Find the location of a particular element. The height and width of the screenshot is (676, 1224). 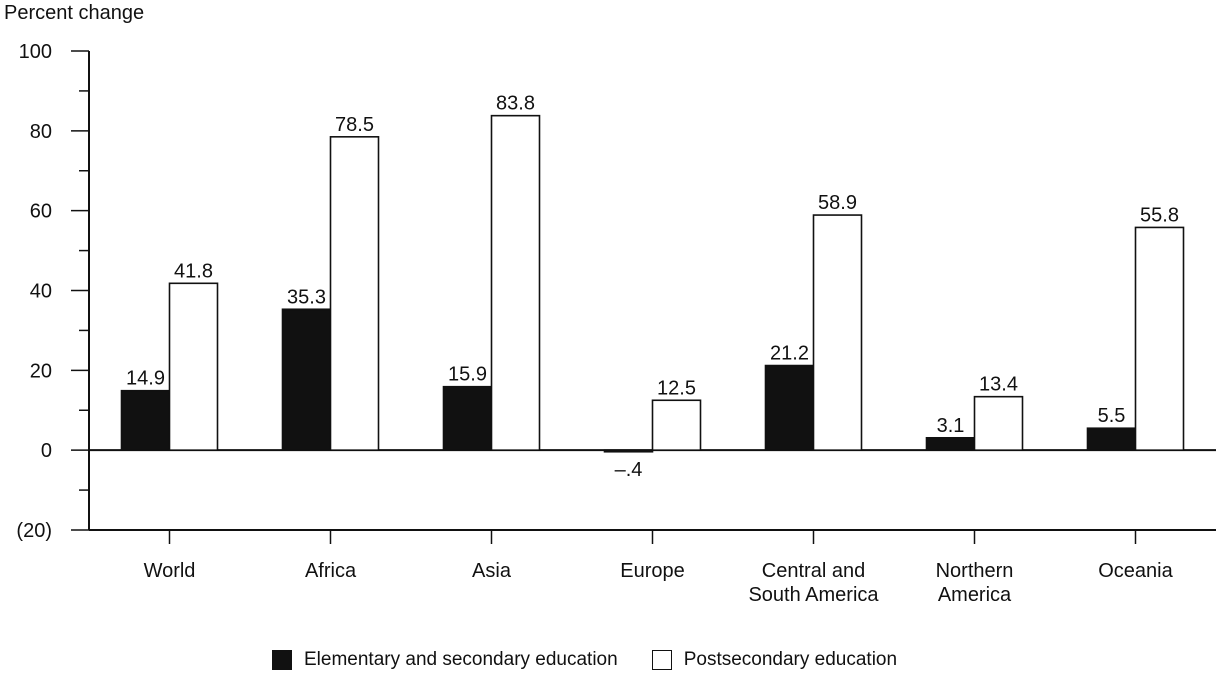

legend-label-elementary: Elementary and secondary education is located at coordinates (461, 659).